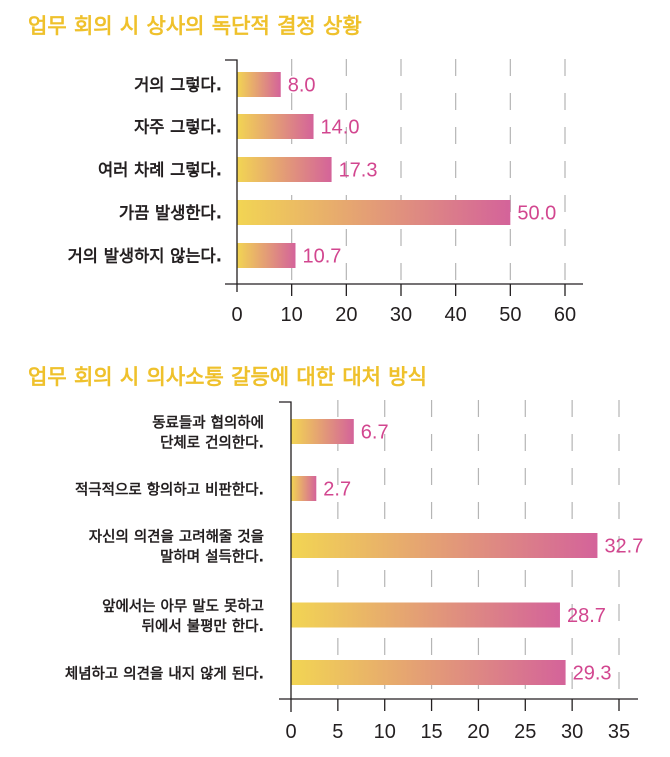  What do you see at coordinates (302, 86) in the screenshot?
I see `value-label: 8.0` at bounding box center [302, 86].